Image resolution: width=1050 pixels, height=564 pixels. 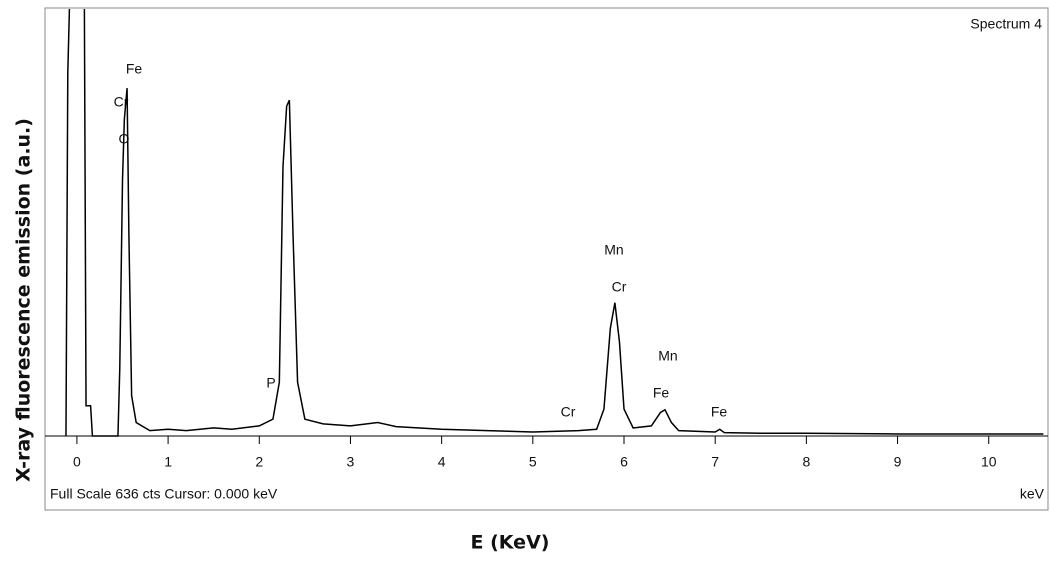 What do you see at coordinates (168, 462) in the screenshot?
I see `x-tick-label: 1` at bounding box center [168, 462].